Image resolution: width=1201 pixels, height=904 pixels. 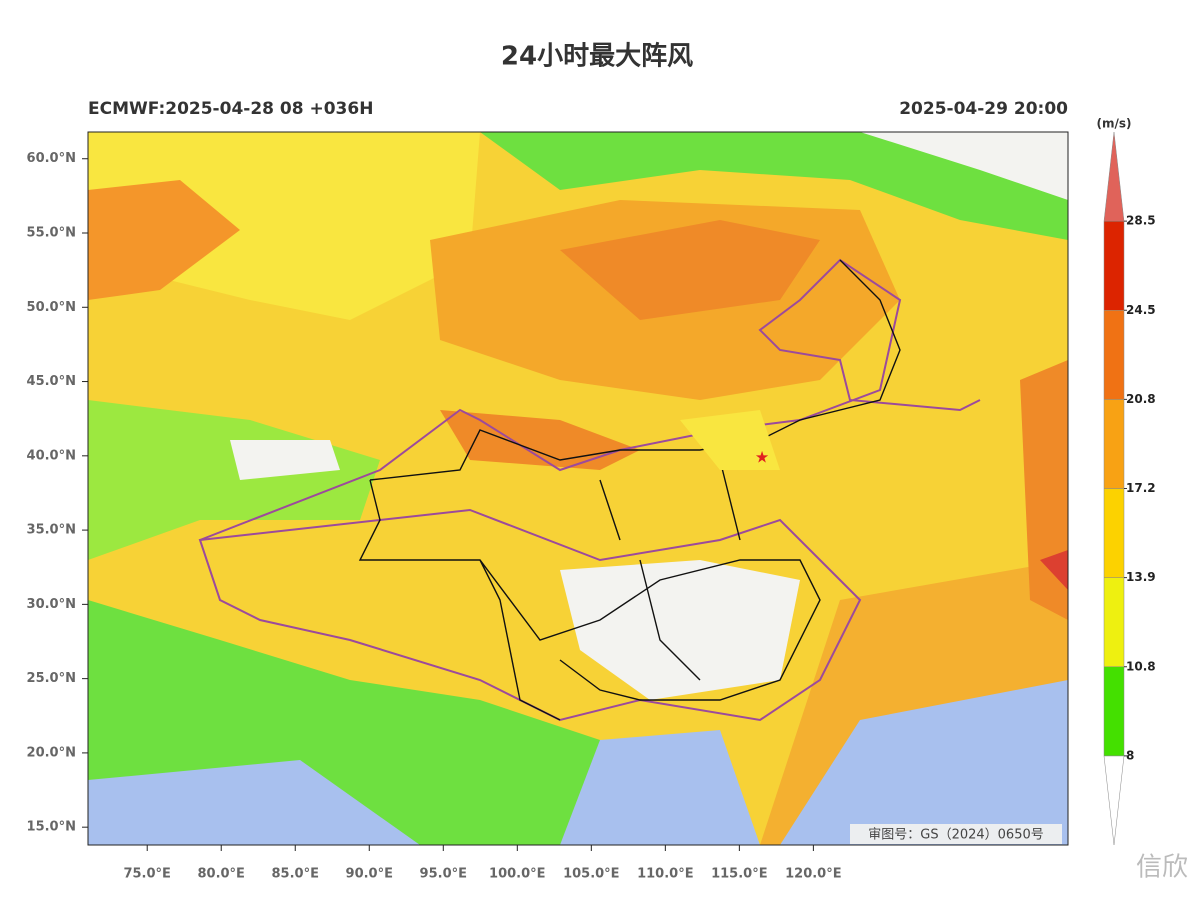 What do you see at coordinates (739, 874) in the screenshot?
I see `x-tick-label: 115.0°E` at bounding box center [739, 874].